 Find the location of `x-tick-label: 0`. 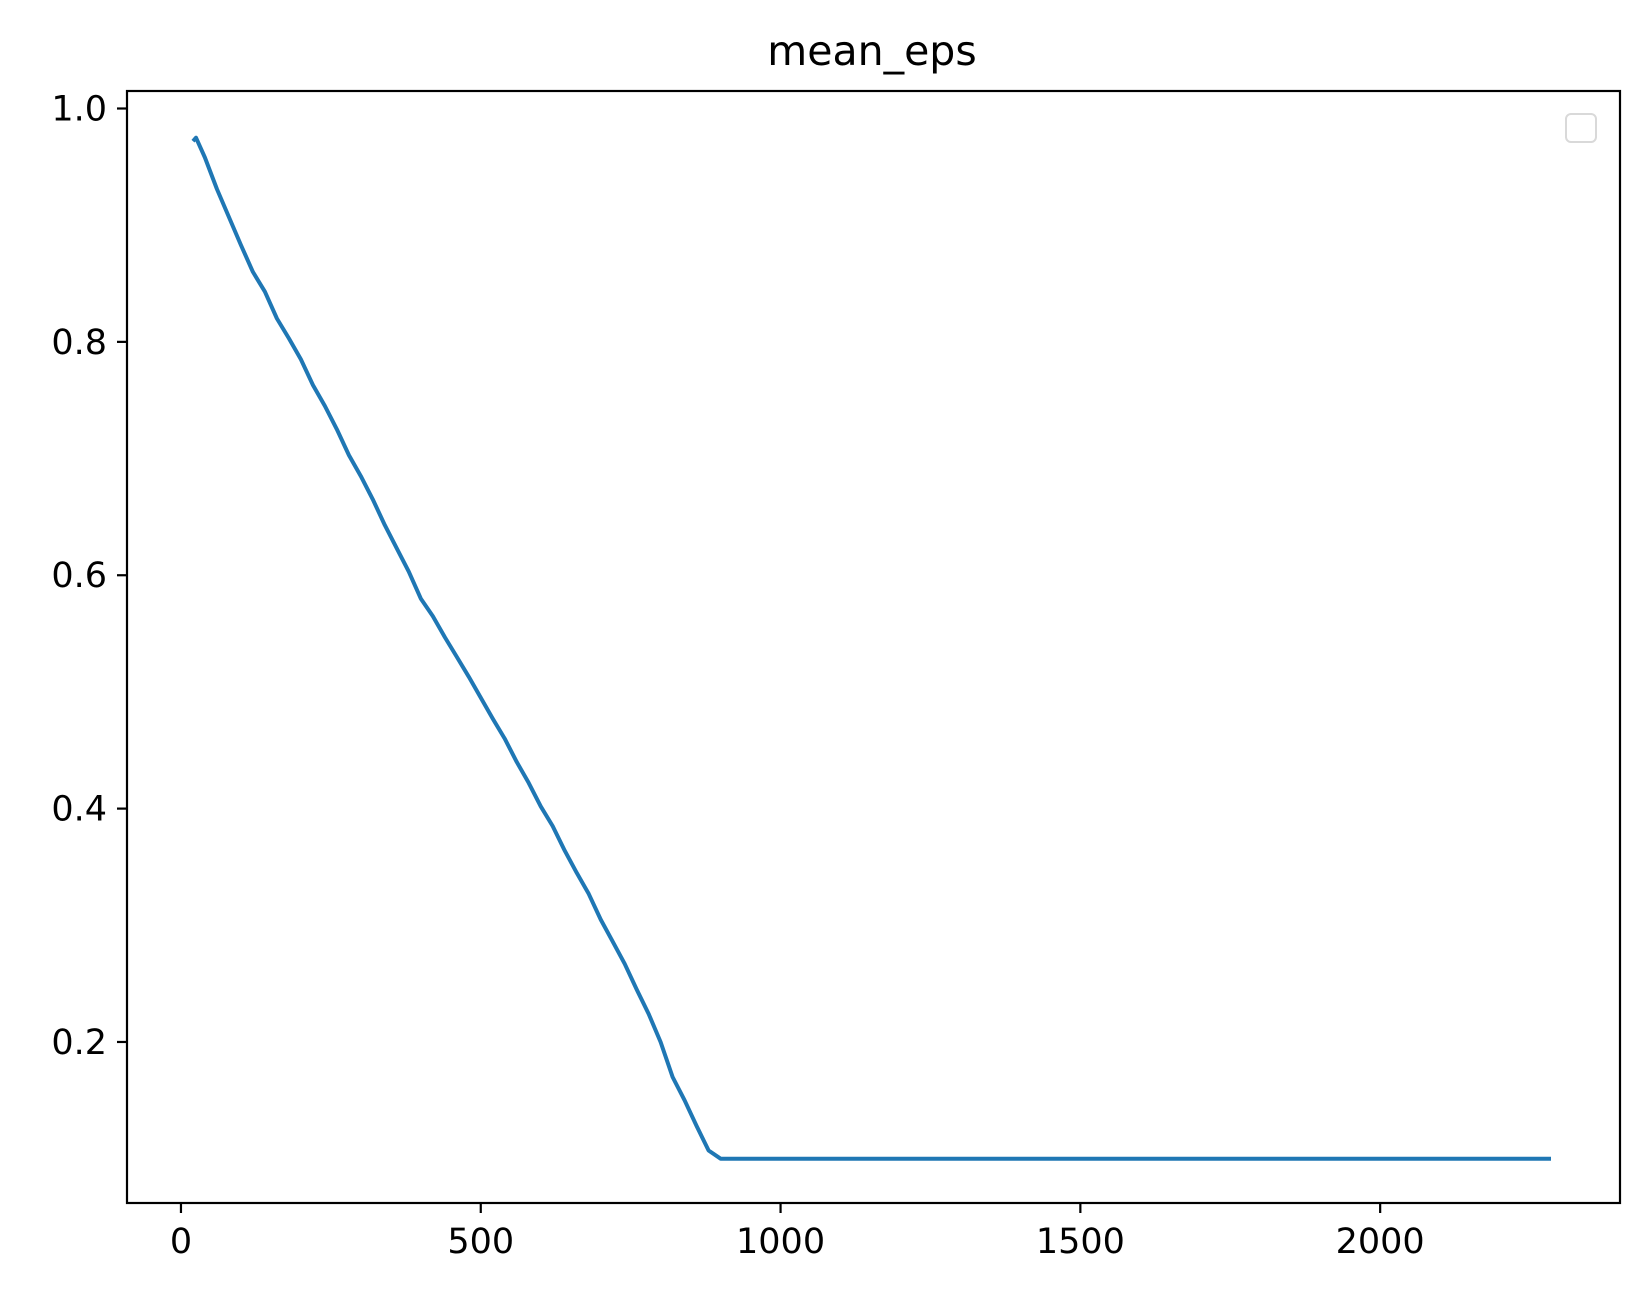

x-tick-label: 0 is located at coordinates (181, 1242).